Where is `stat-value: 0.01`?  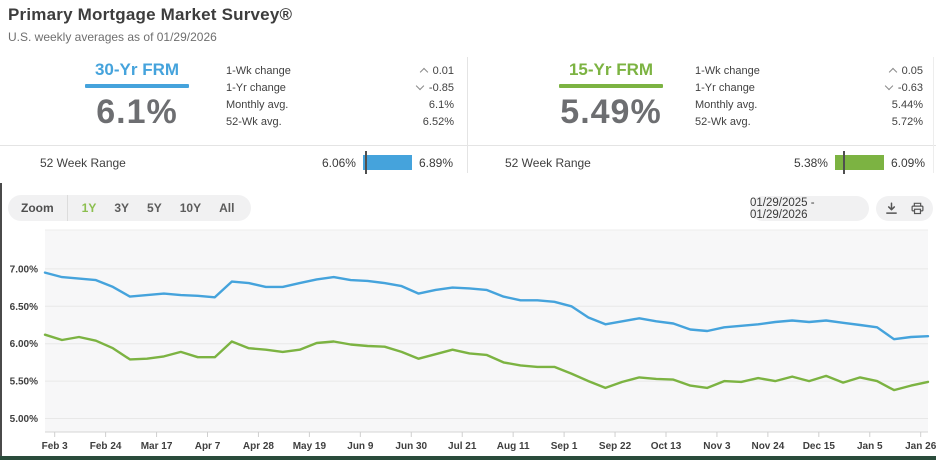
stat-value: 0.01 is located at coordinates (436, 71).